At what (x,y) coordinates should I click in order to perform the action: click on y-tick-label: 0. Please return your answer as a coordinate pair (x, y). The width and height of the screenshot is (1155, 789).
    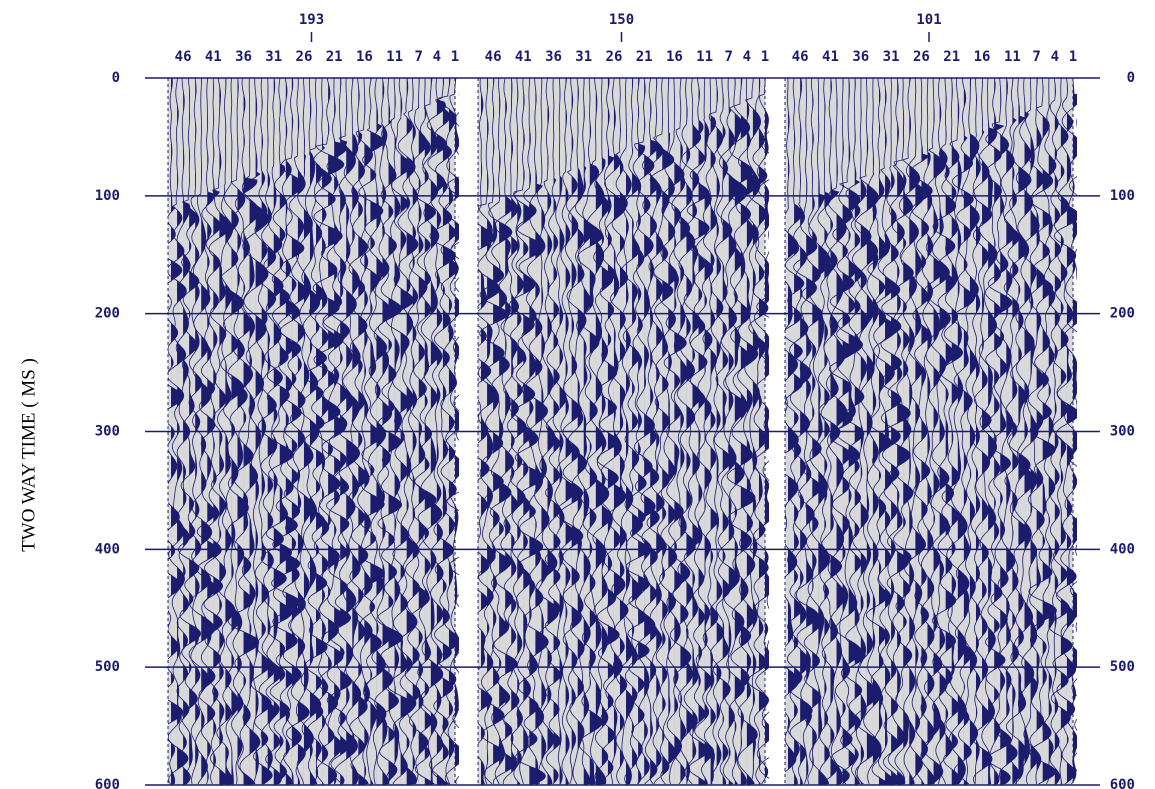
    Looking at the image, I should click on (116, 78).